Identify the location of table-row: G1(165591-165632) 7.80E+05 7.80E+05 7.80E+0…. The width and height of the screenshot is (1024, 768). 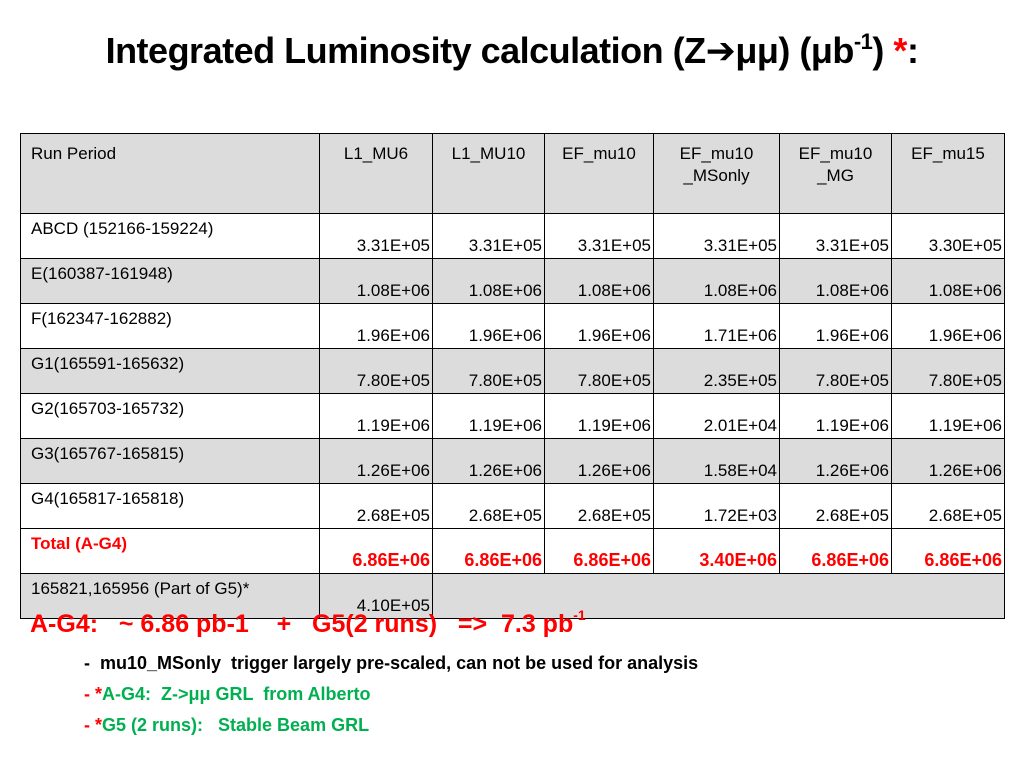
(512, 371).